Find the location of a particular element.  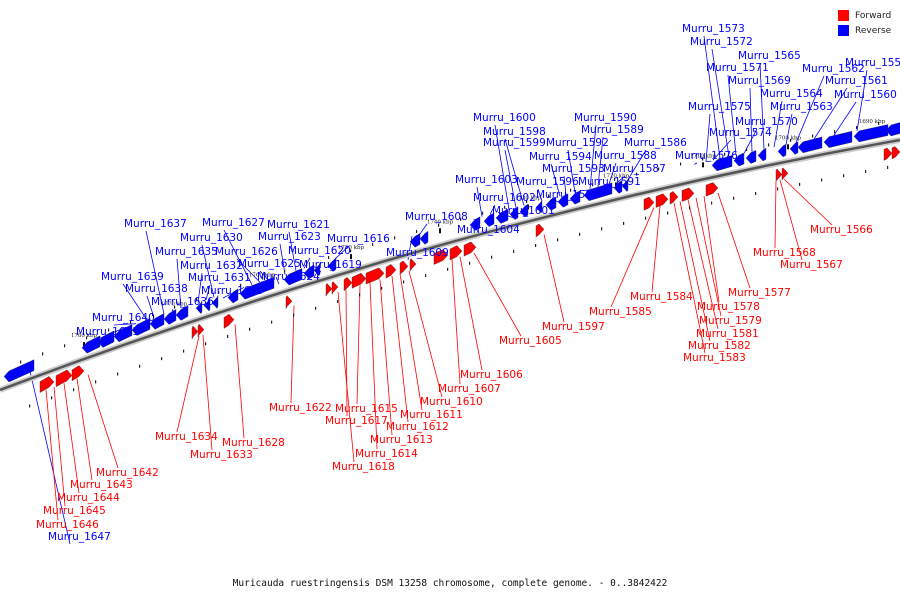

scale-tick-label: 1710 kbp is located at coordinates (703, 156).